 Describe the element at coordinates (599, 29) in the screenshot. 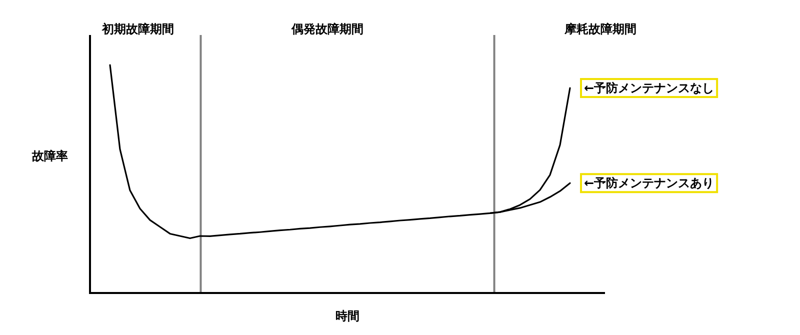

I see `text: 摩耗故障期間` at that location.